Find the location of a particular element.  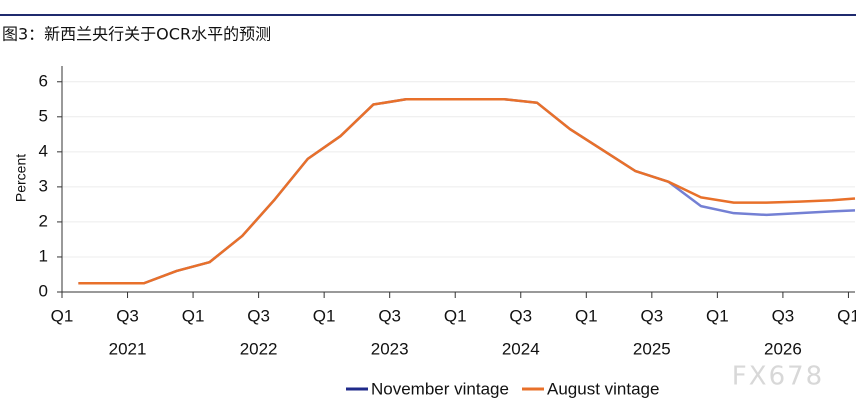

year-label: 2021 is located at coordinates (128, 348).